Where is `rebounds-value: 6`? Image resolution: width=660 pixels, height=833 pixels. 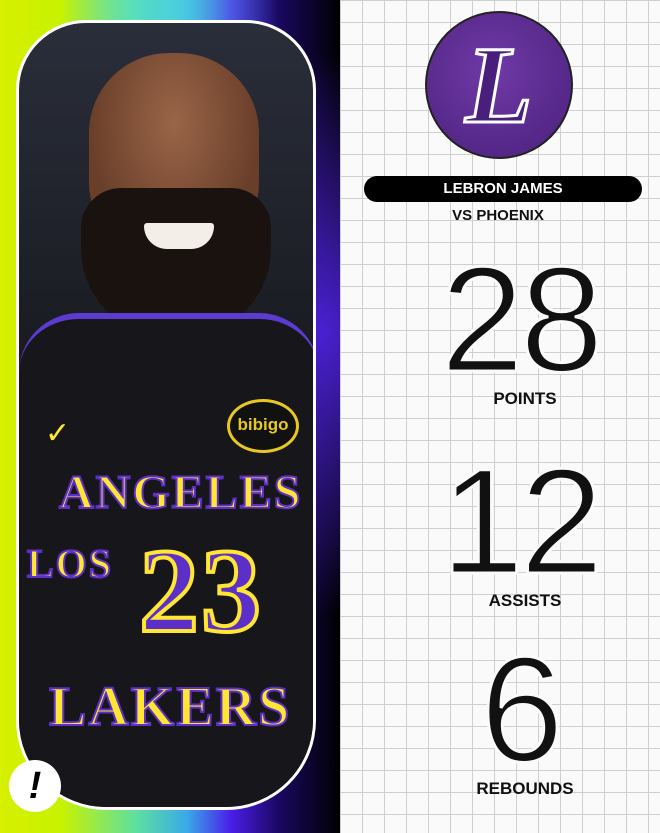
rebounds-value: 6 is located at coordinates (522, 709).